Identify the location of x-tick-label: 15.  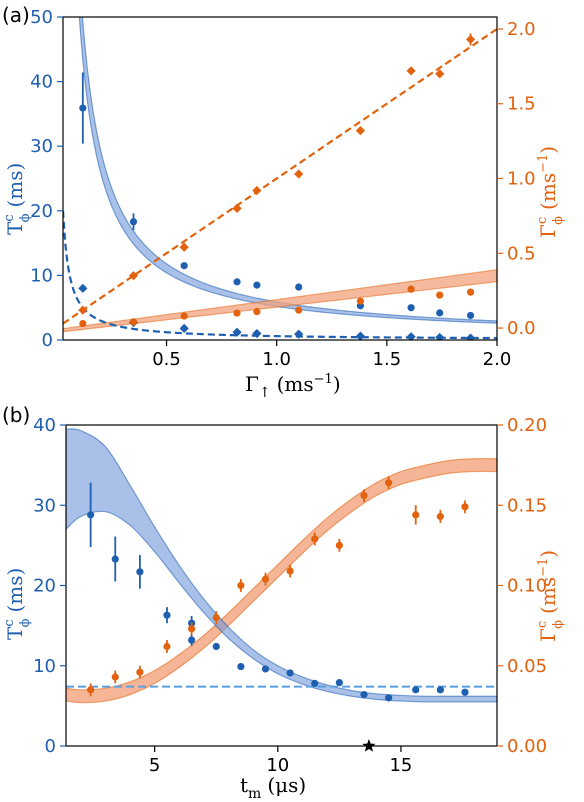
(400, 765).